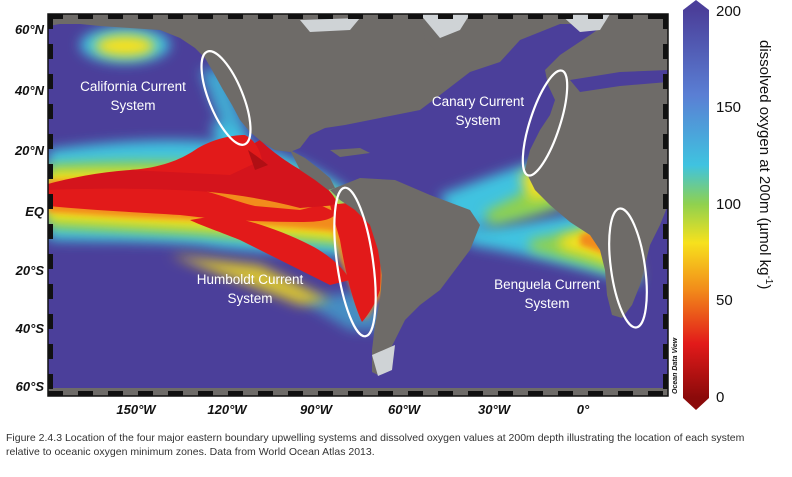 The width and height of the screenshot is (792, 477). Describe the element at coordinates (764, 253) in the screenshot. I see `colorbar-title-unit: mol kg` at that location.